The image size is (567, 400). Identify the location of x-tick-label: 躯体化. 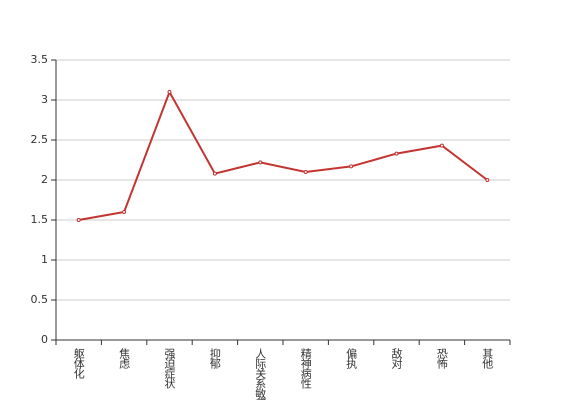
(78, 364).